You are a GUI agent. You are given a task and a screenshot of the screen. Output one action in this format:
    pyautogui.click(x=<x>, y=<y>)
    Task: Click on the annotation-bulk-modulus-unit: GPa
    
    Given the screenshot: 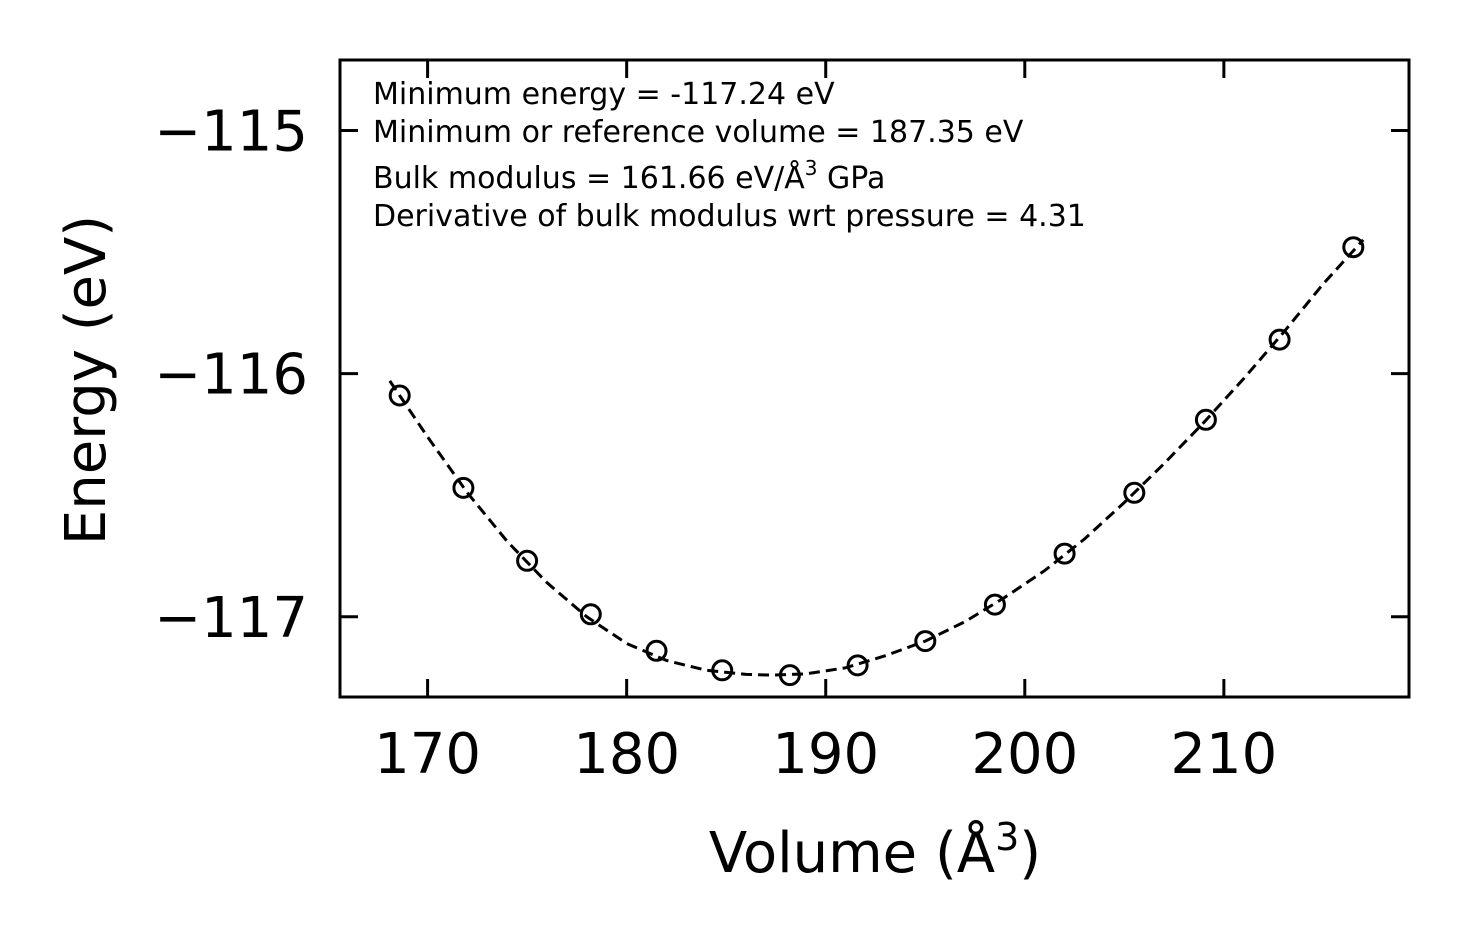 What is the action you would take?
    pyautogui.click(x=852, y=178)
    